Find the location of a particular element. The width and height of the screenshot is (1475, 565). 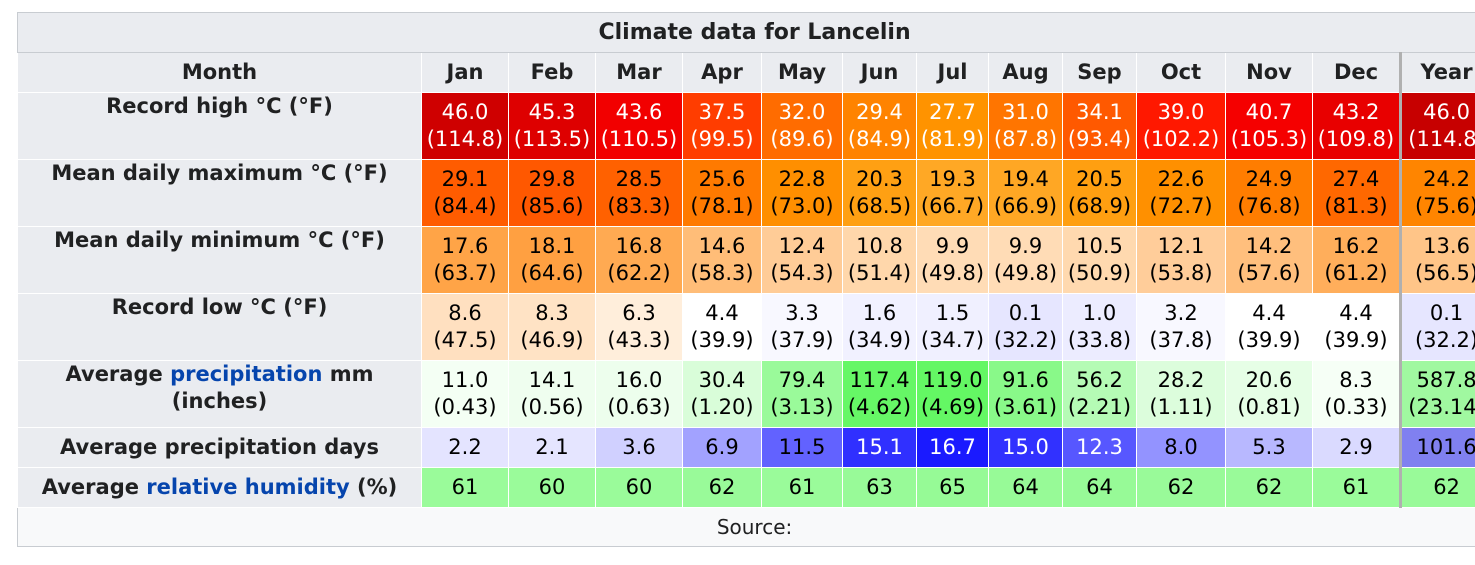

cell-converted-value: (0.43) is located at coordinates (465, 407).